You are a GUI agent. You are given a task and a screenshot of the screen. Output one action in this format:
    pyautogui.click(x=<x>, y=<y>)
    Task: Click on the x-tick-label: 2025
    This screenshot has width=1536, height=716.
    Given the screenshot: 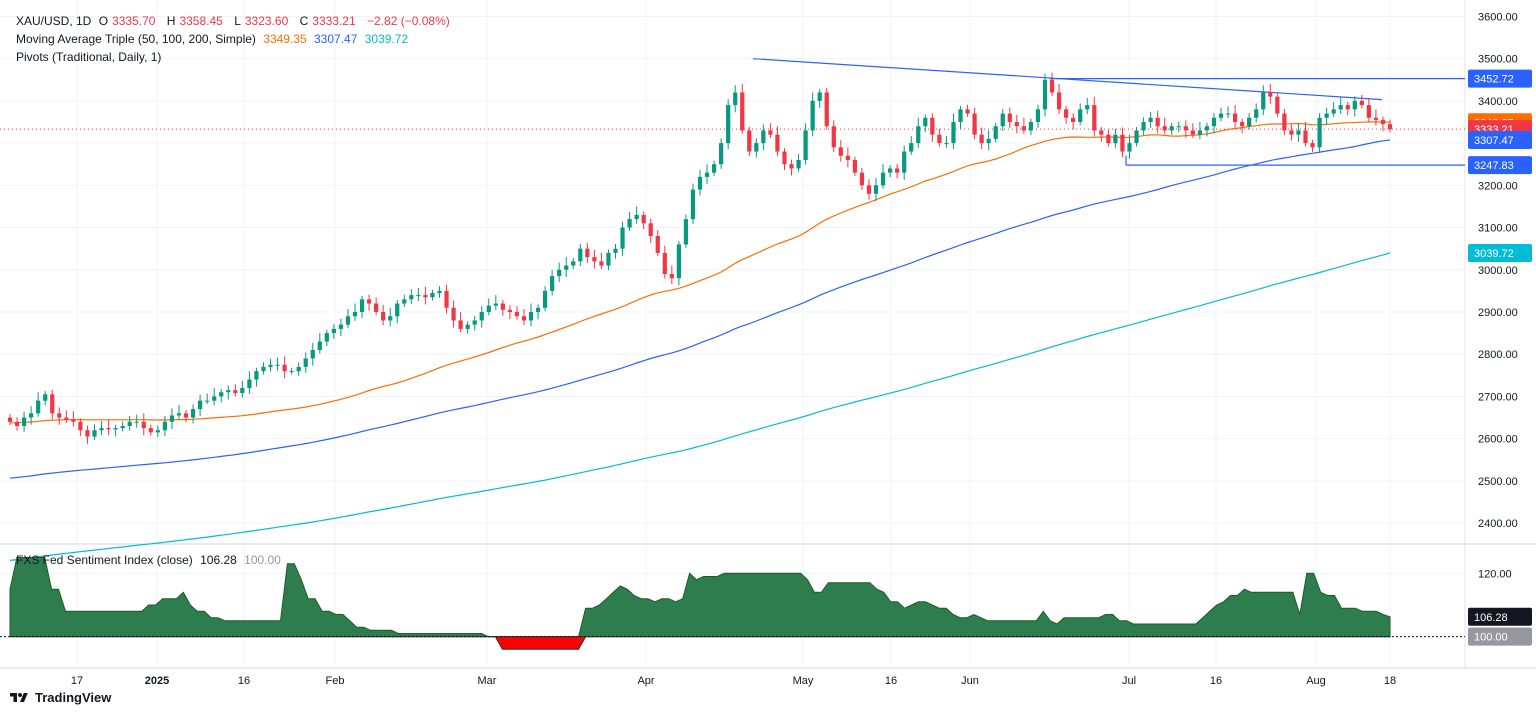 What is the action you would take?
    pyautogui.click(x=157, y=681)
    